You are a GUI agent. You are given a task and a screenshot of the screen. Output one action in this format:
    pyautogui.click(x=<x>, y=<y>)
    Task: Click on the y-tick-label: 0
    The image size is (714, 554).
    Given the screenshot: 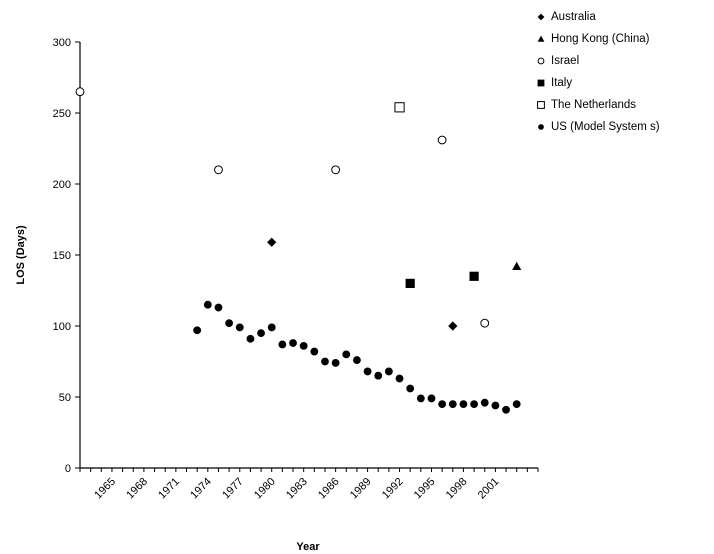 What is the action you would take?
    pyautogui.click(x=68, y=469)
    